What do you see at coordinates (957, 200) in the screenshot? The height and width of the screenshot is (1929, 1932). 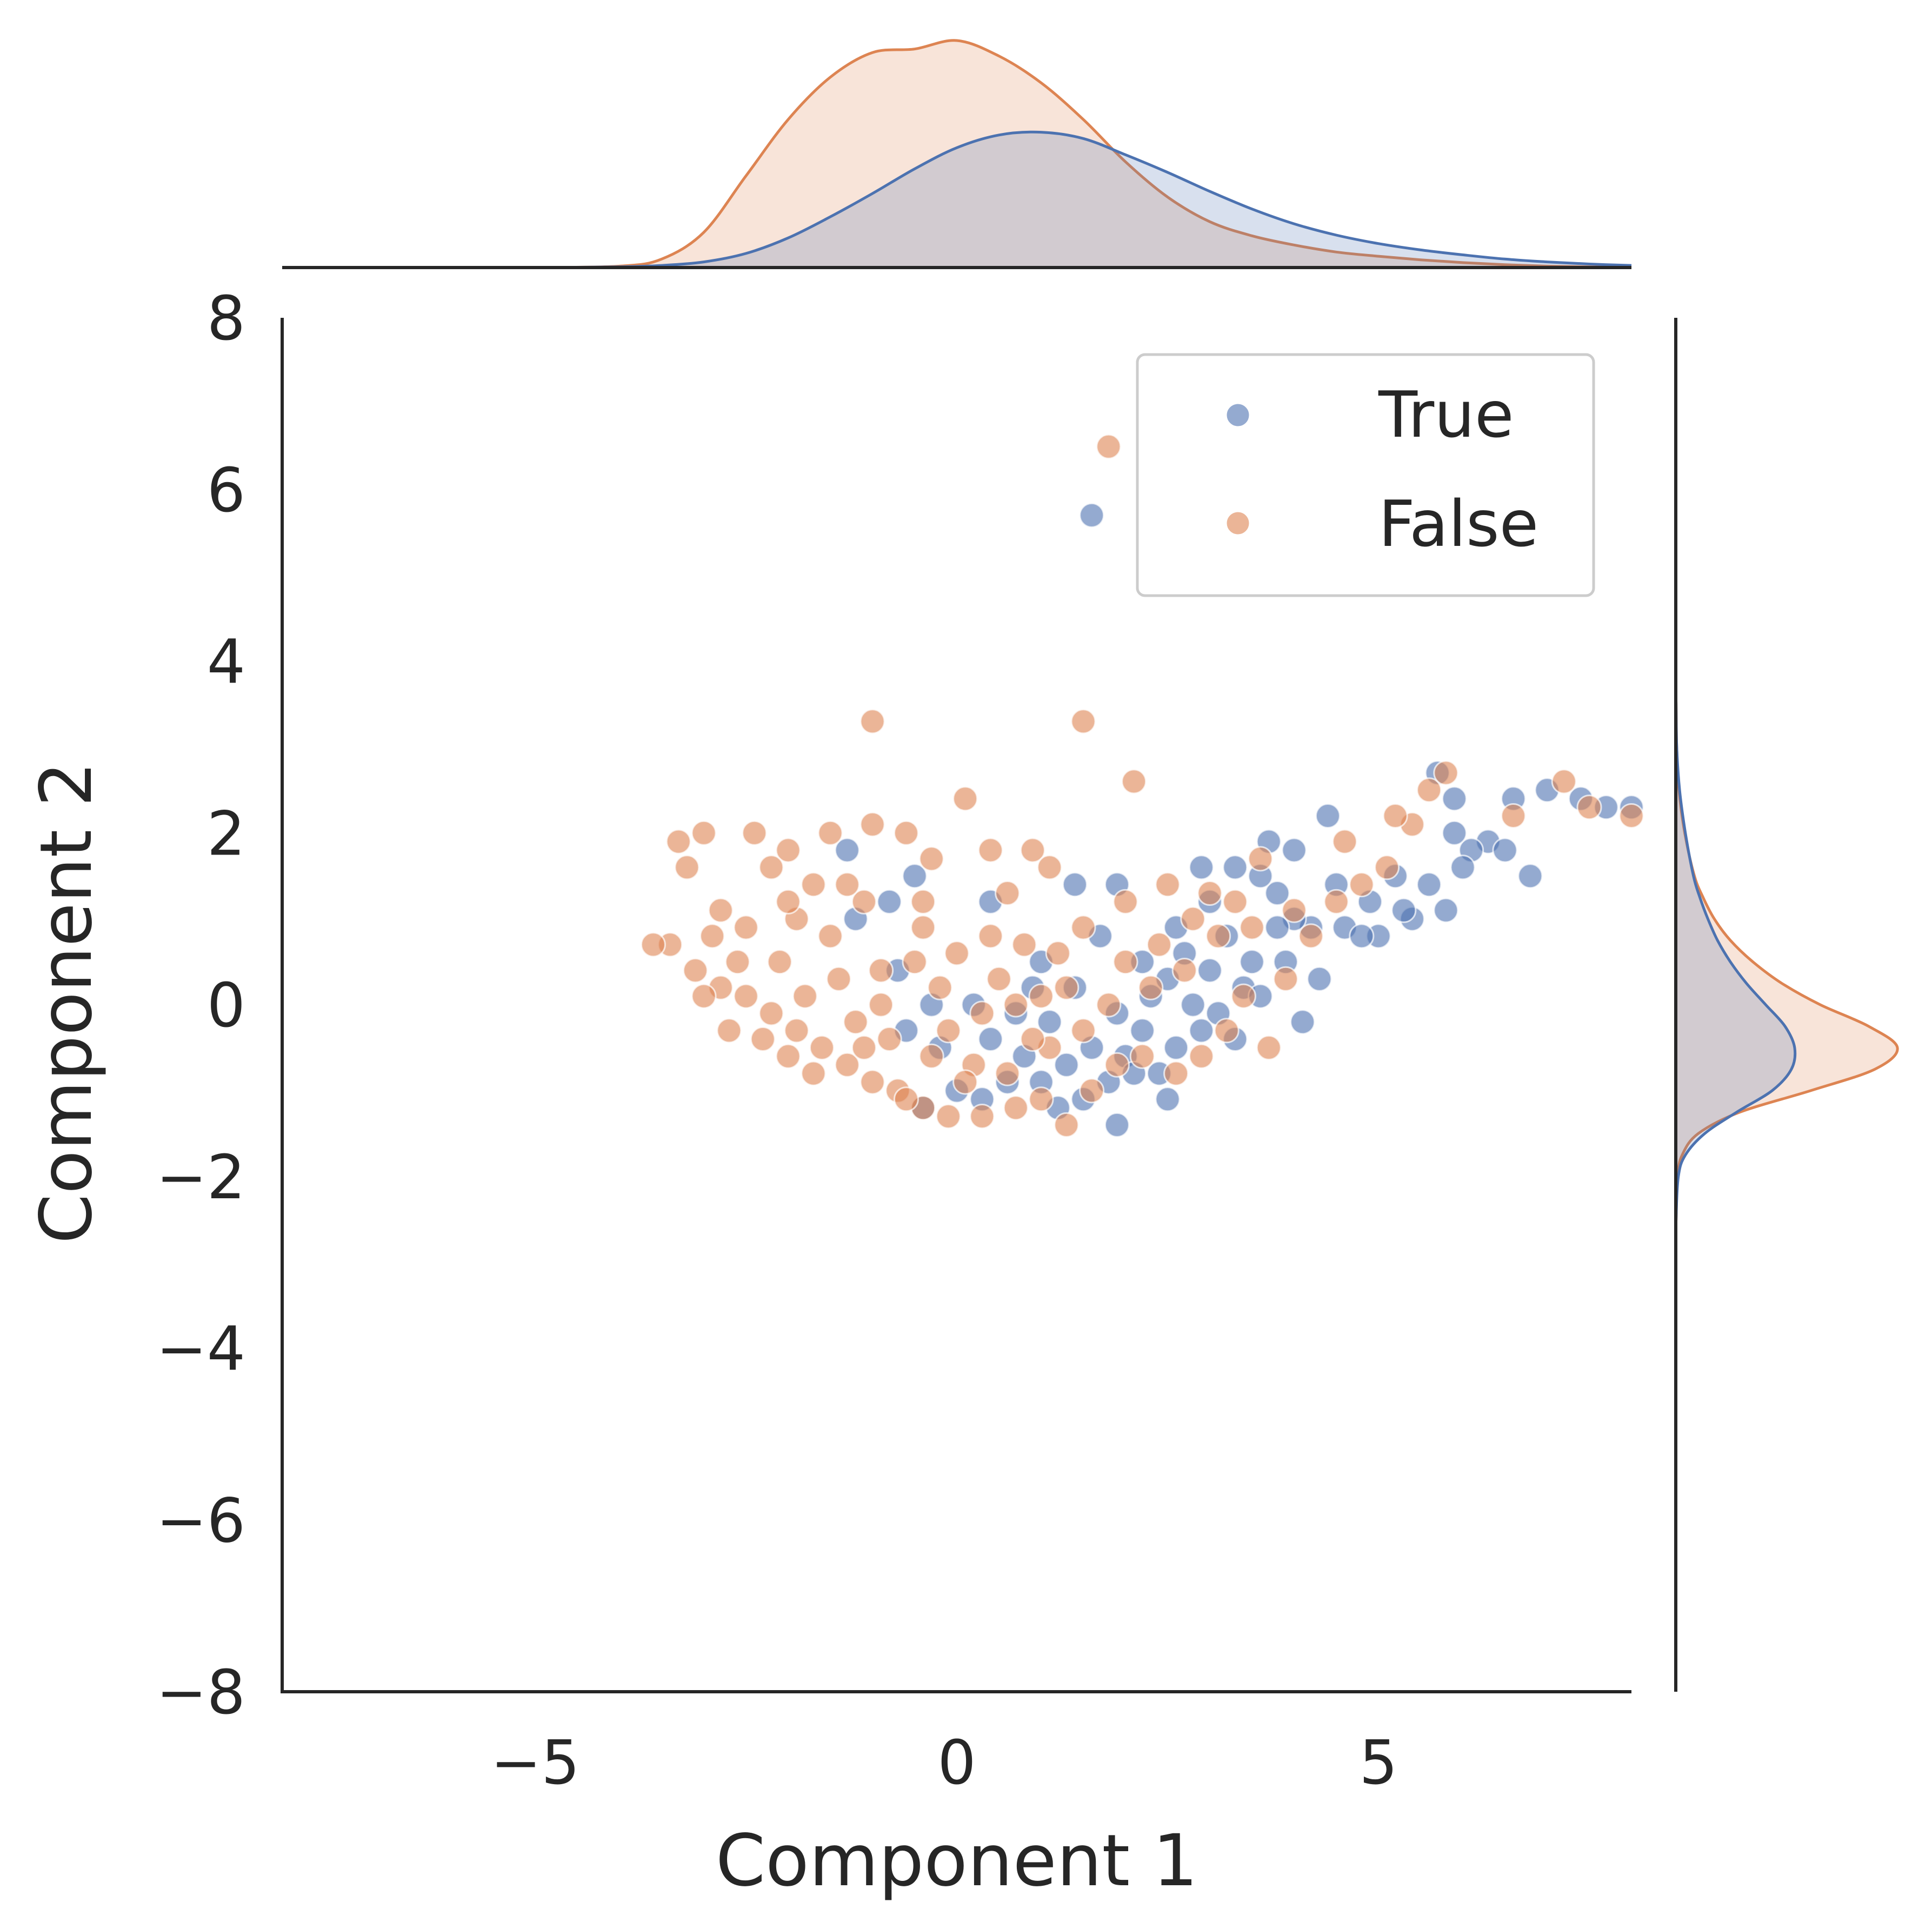 I see `top-kde-fill-true` at bounding box center [957, 200].